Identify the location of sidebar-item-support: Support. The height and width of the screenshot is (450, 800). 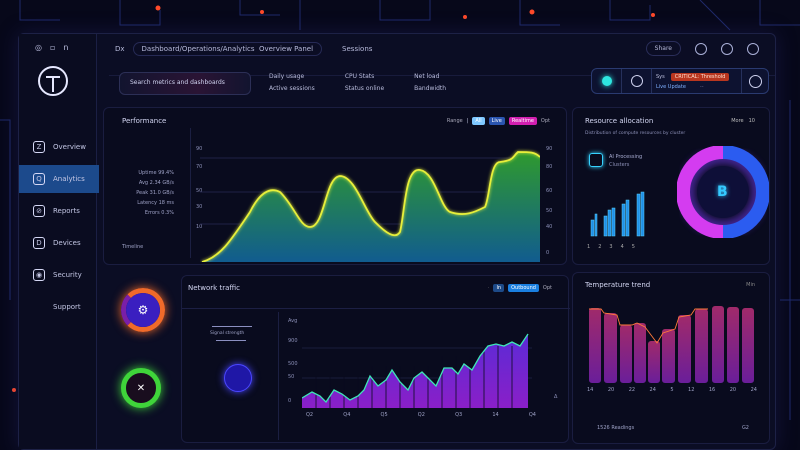
(59, 307).